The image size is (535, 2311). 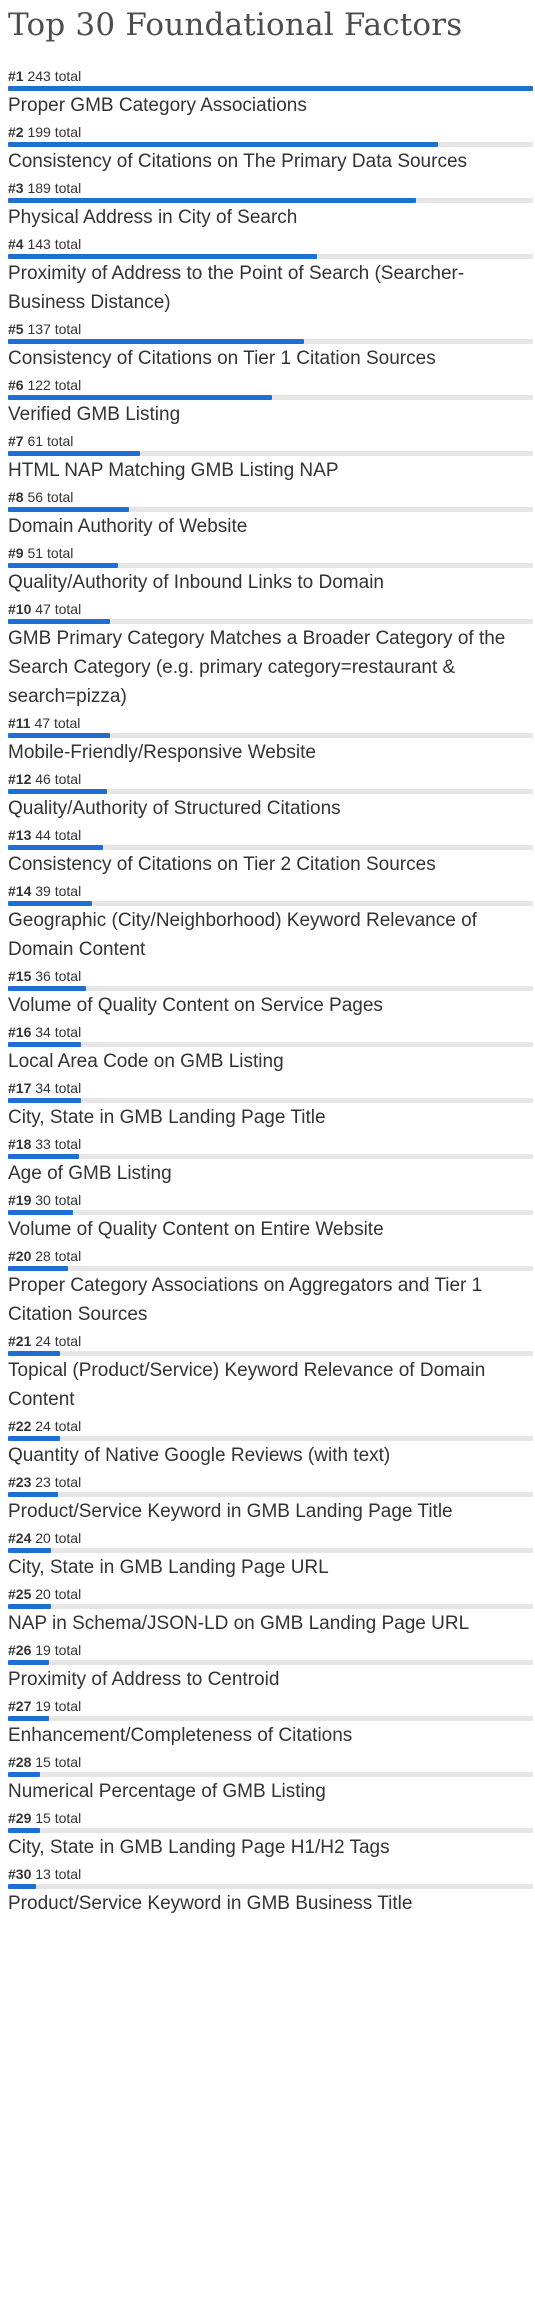 I want to click on factor-meta: #2 199 total, so click(x=271, y=132).